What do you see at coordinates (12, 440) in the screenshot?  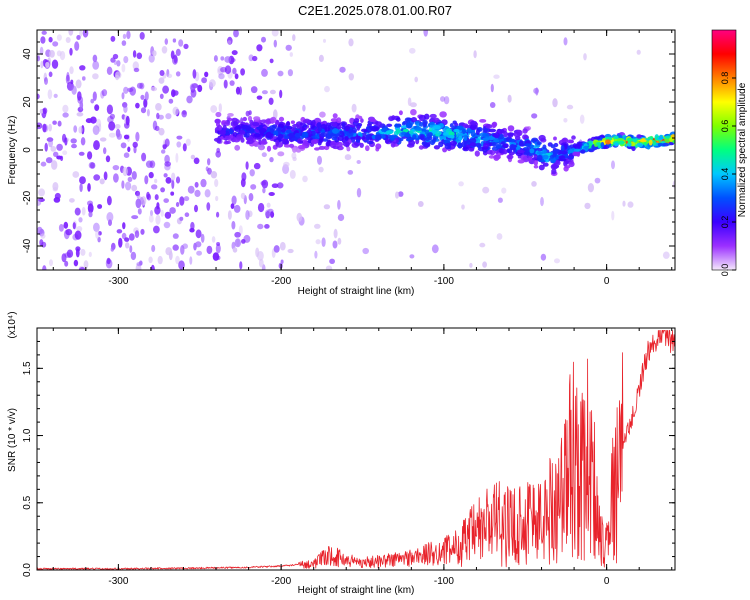 I see `snr-y-label: SNR (10 * v/v)` at bounding box center [12, 440].